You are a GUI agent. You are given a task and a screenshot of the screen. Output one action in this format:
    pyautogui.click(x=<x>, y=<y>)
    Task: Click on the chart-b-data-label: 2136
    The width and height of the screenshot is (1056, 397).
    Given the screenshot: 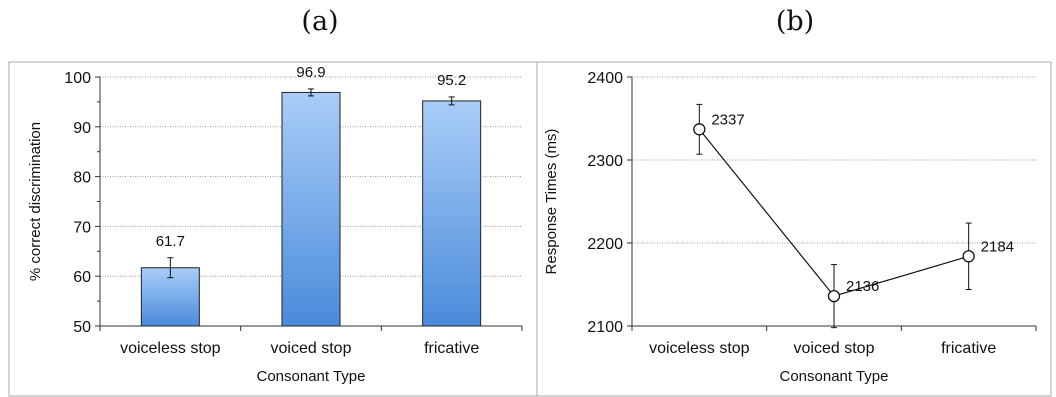 What is the action you would take?
    pyautogui.click(x=862, y=286)
    